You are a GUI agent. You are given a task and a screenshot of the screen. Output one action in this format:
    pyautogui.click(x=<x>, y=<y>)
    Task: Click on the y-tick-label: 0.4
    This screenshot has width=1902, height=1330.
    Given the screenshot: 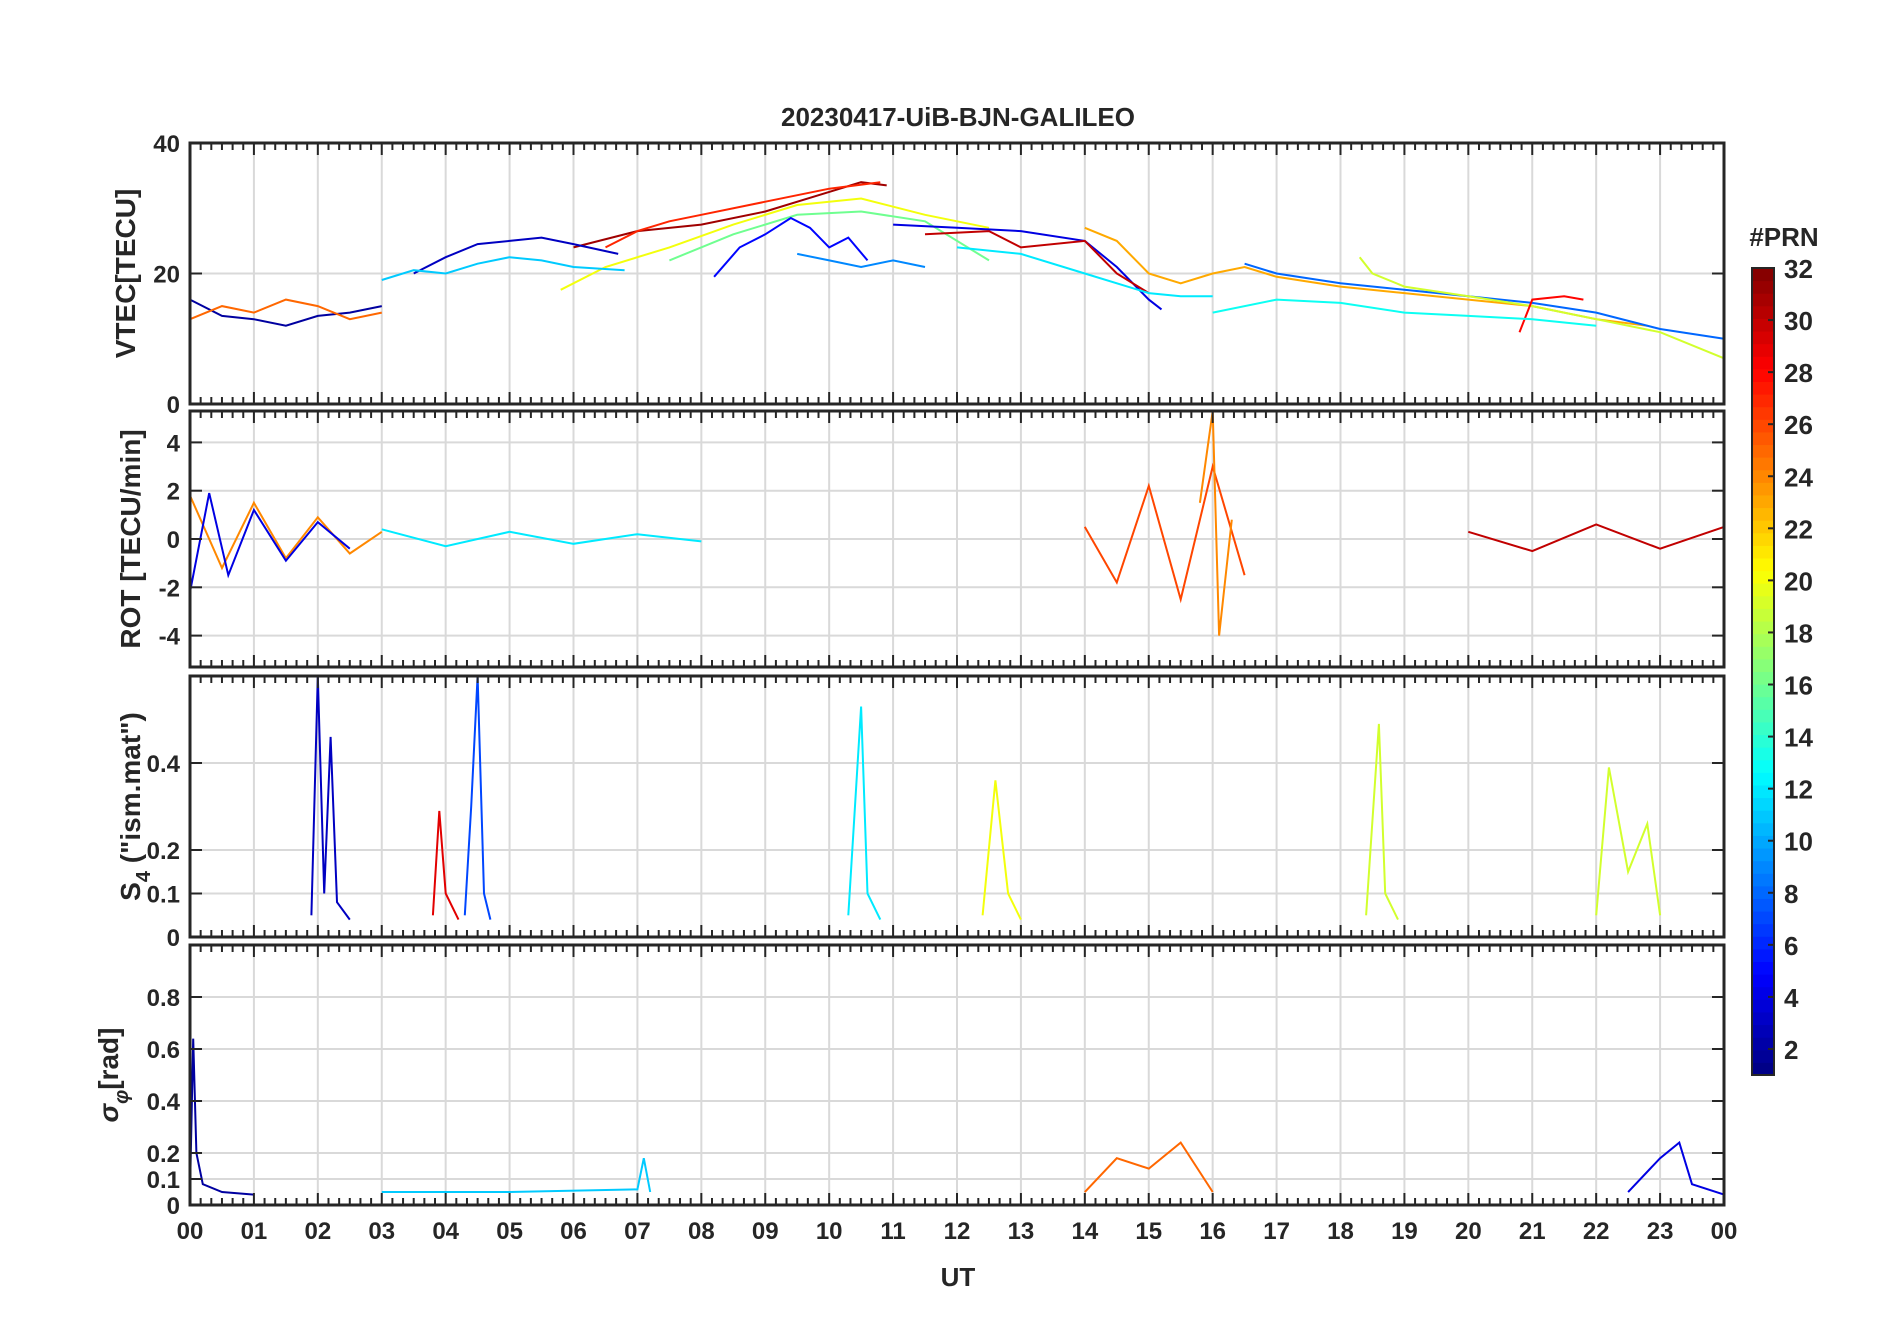 What is the action you would take?
    pyautogui.click(x=164, y=1102)
    